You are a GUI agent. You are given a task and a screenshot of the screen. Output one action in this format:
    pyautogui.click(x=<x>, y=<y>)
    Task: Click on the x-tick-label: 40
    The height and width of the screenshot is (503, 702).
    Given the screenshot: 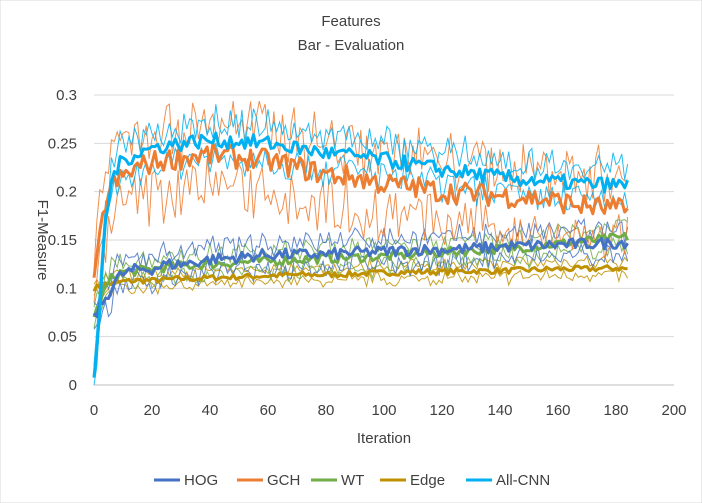 What is the action you would take?
    pyautogui.click(x=210, y=410)
    